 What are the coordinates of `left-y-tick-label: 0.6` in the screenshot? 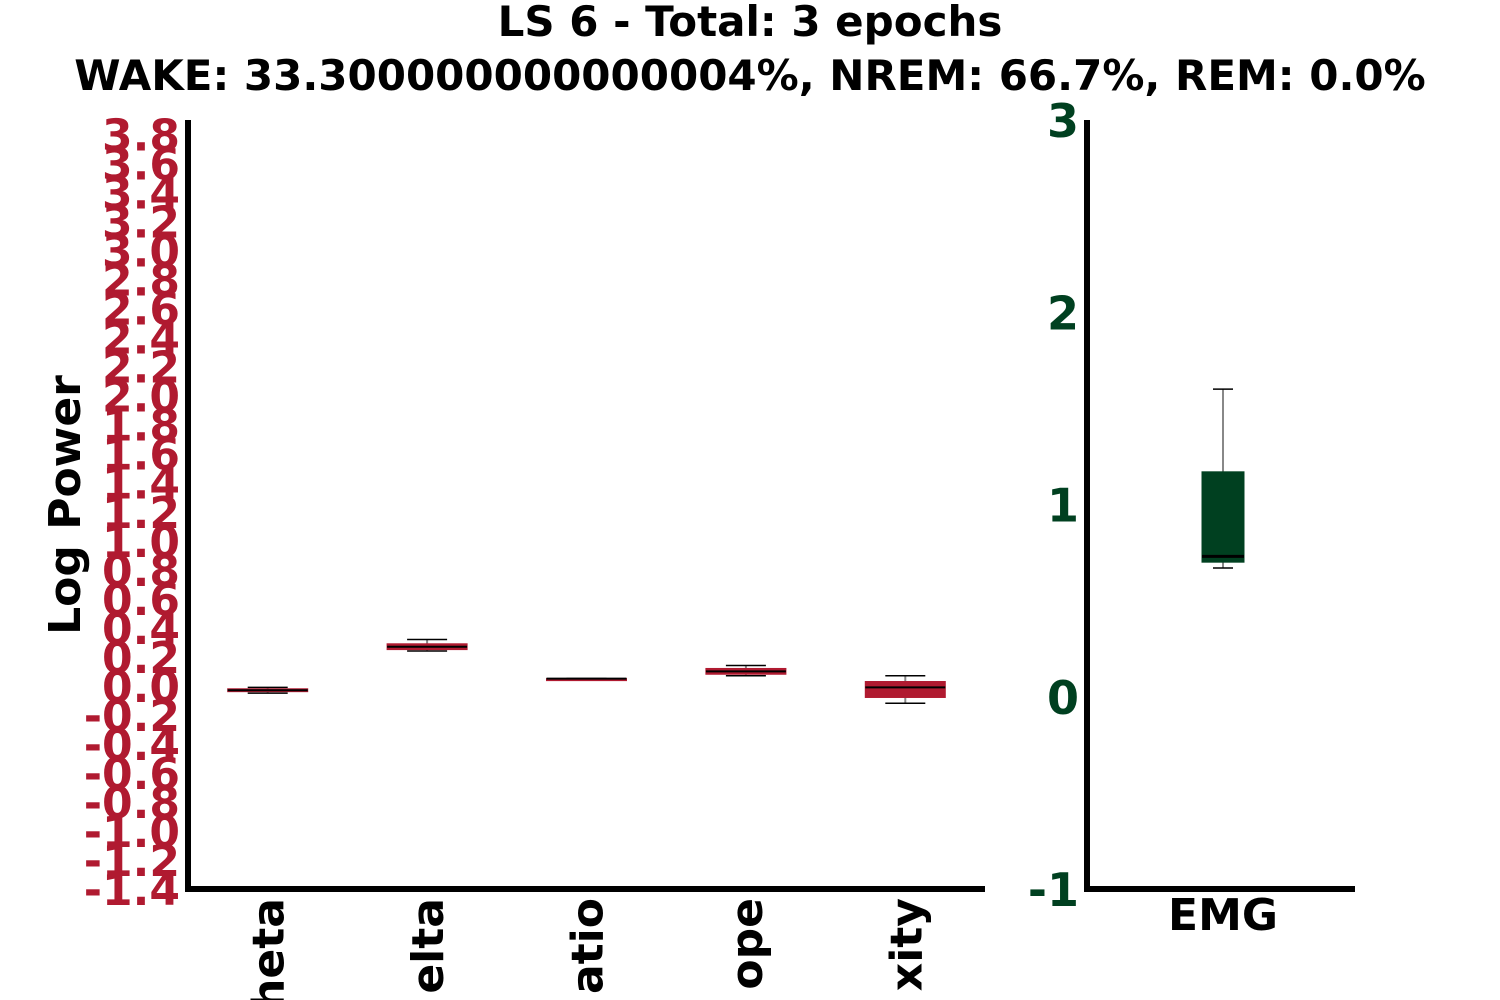 It's located at (141, 600).